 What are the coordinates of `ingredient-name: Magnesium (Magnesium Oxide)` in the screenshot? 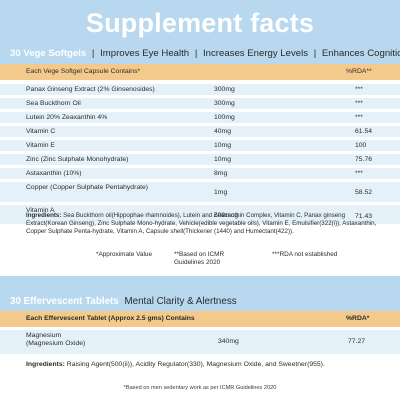 It's located at (55, 340).